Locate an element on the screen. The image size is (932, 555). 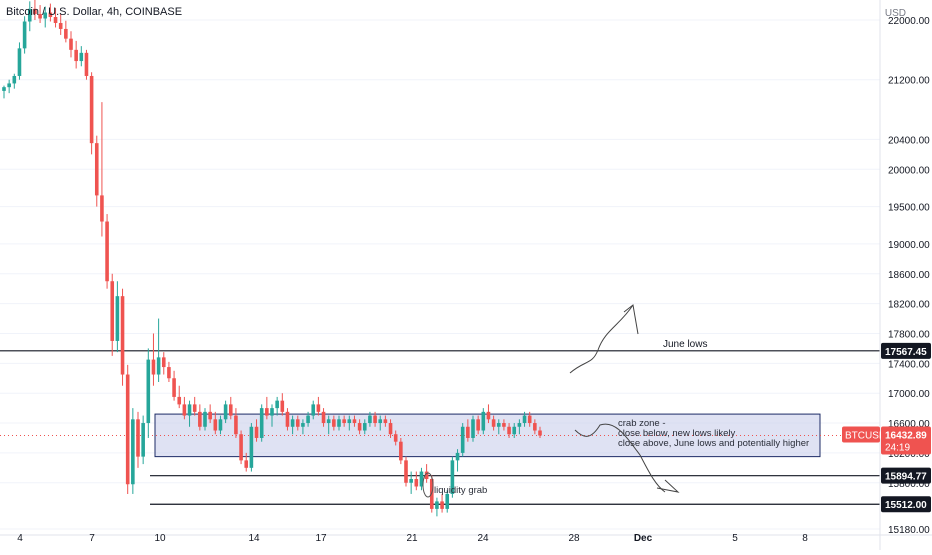
crab-zone-rect is located at coordinates (487, 435).